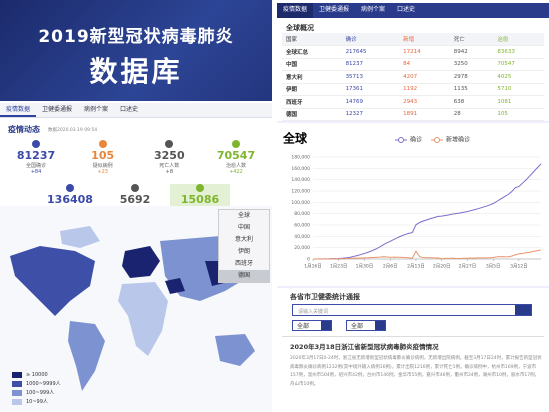 The height and width of the screenshot is (412, 549). I want to click on y-tick-label: 40,000, so click(302, 237).